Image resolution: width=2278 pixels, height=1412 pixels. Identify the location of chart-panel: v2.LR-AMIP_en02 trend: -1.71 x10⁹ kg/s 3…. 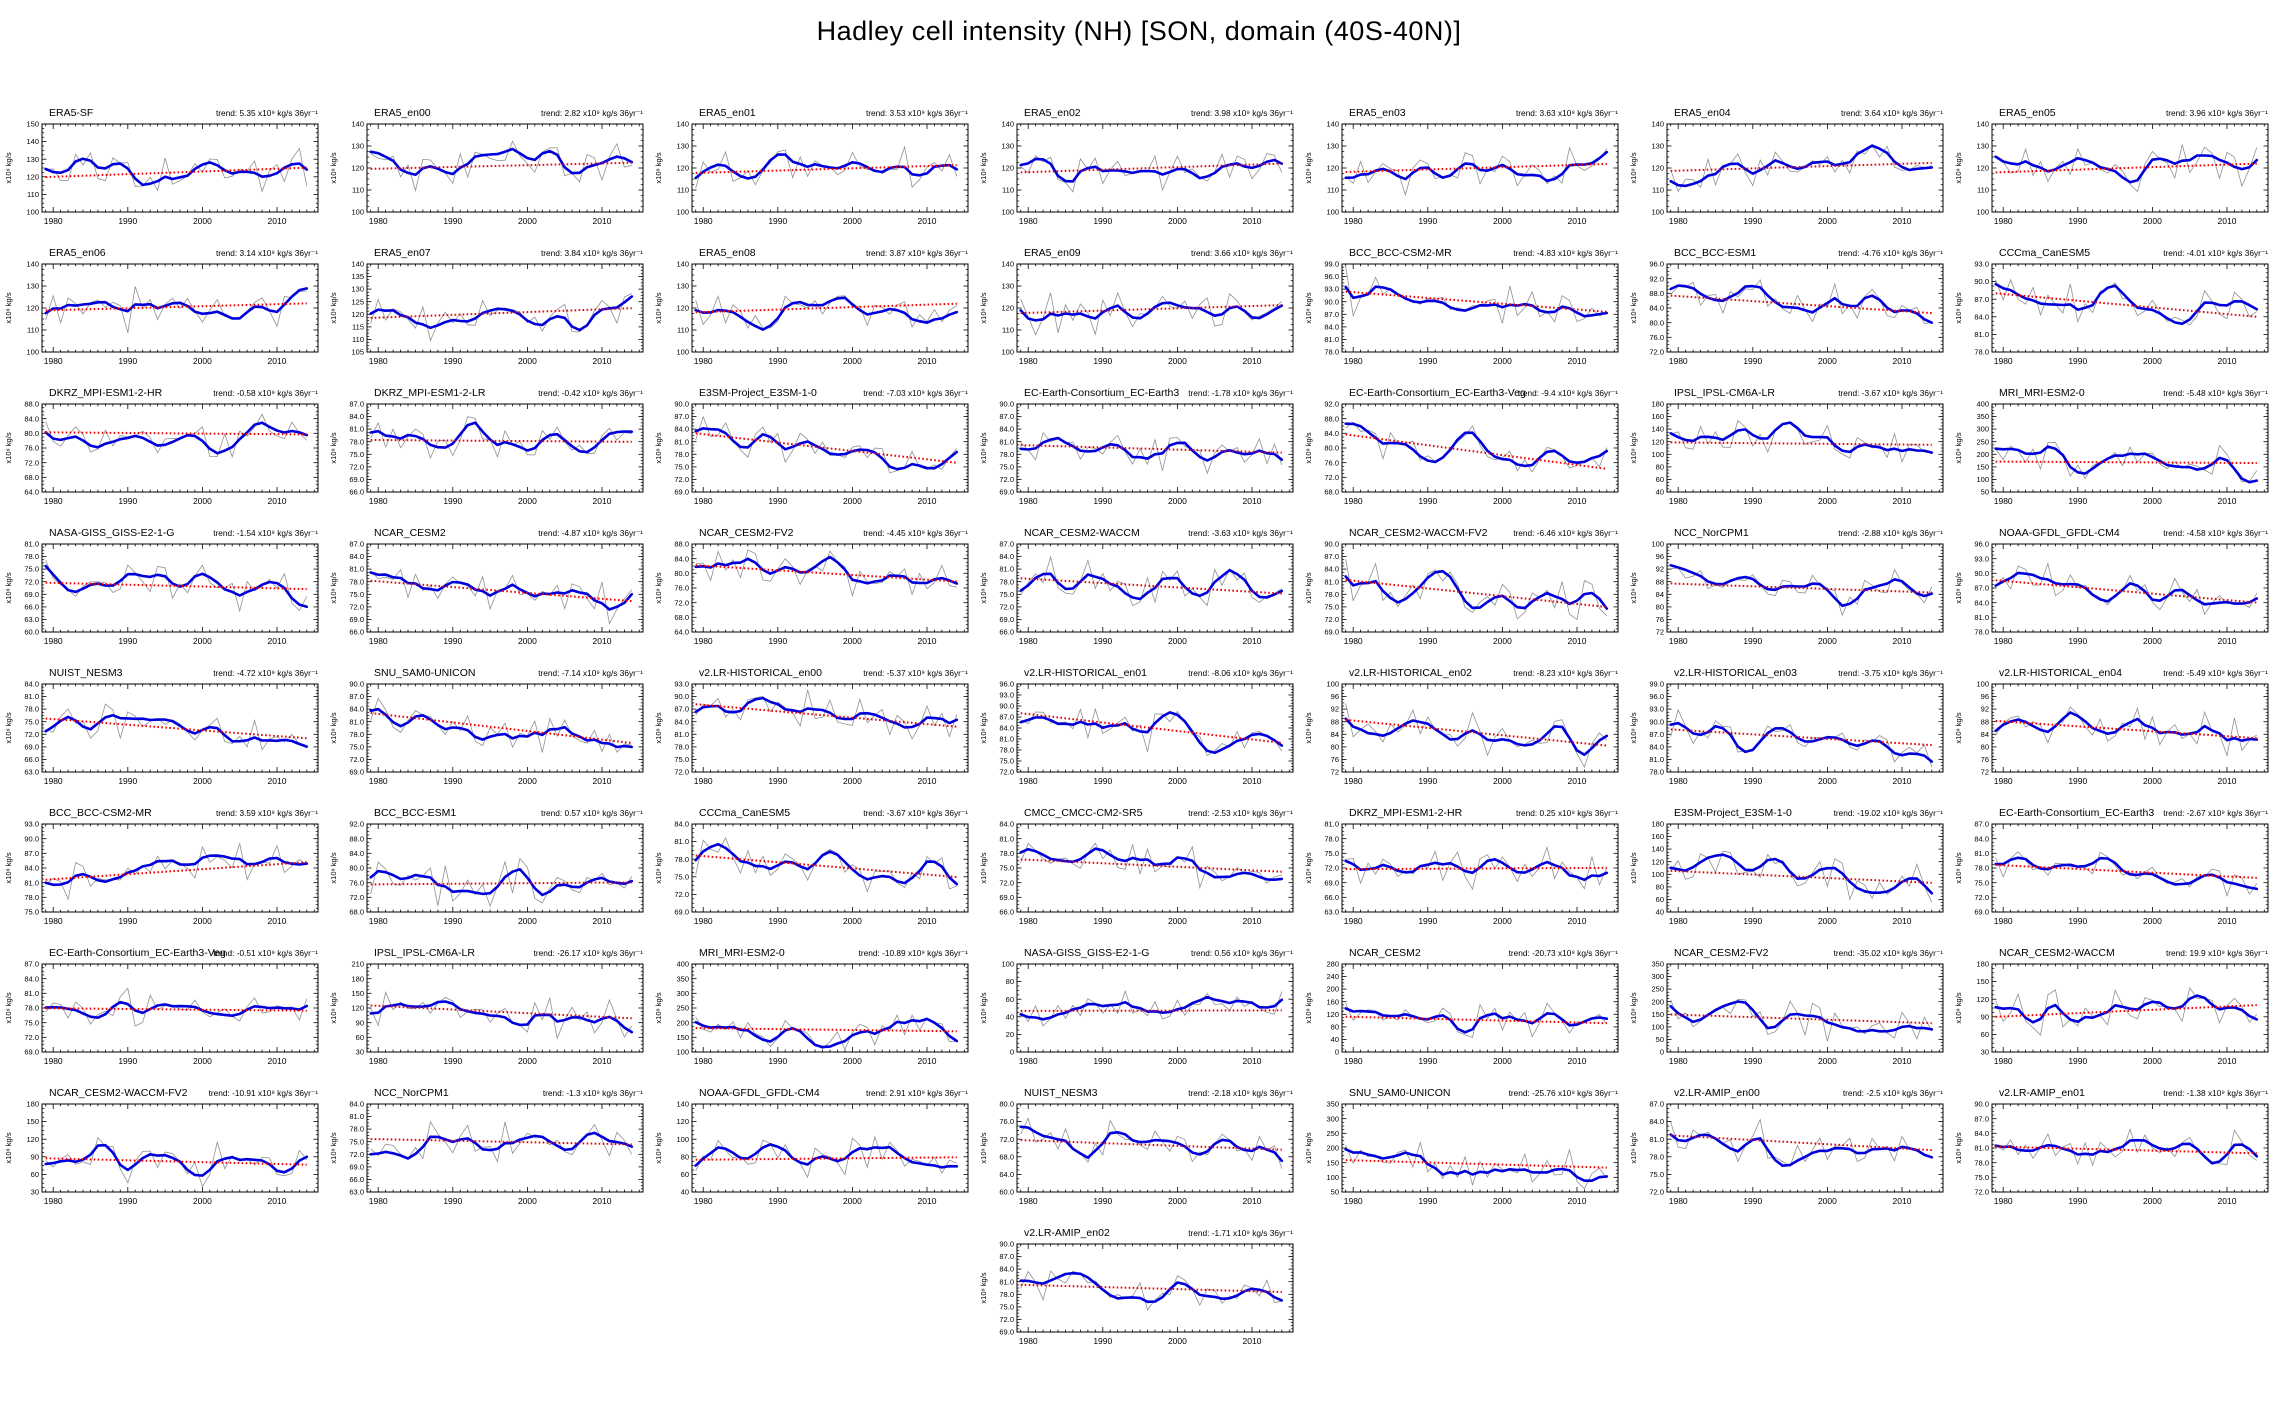
(1137, 1290).